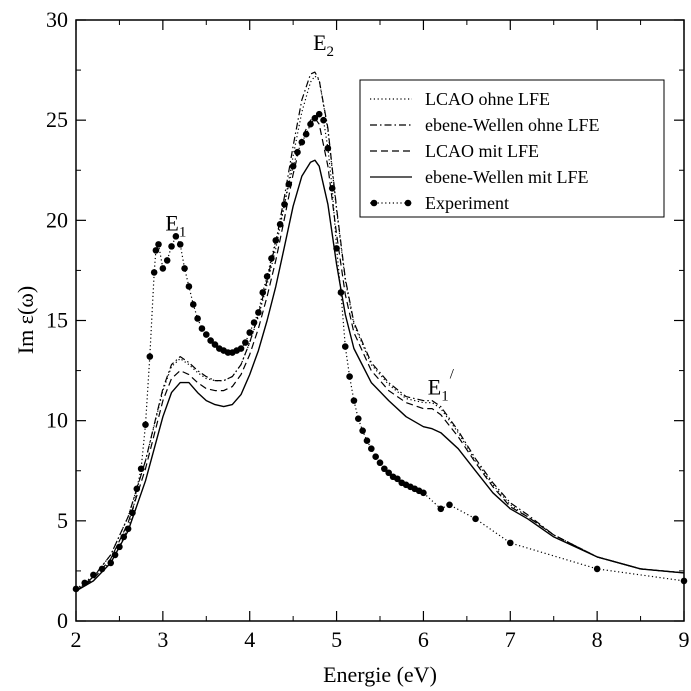  What do you see at coordinates (249, 639) in the screenshot?
I see `x-tick-label: 4` at bounding box center [249, 639].